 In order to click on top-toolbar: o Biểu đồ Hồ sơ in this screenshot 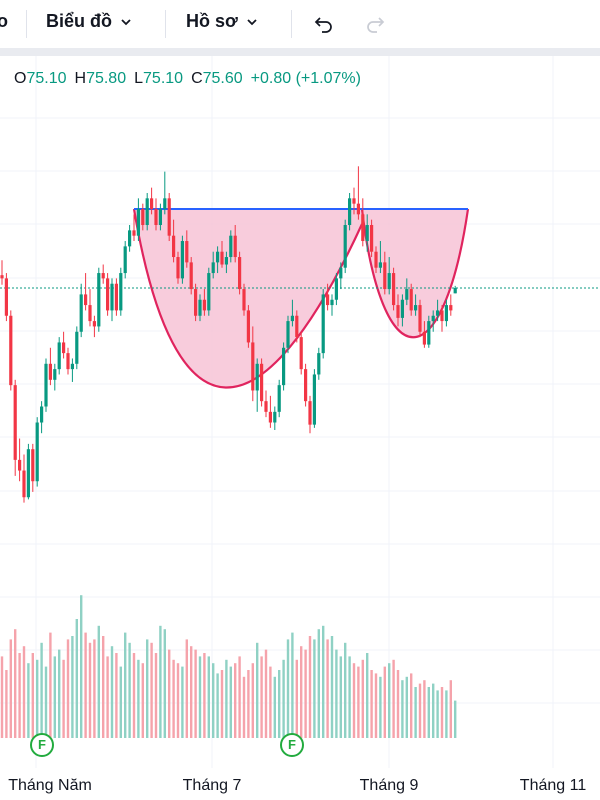, I will do `click(300, 24)`.